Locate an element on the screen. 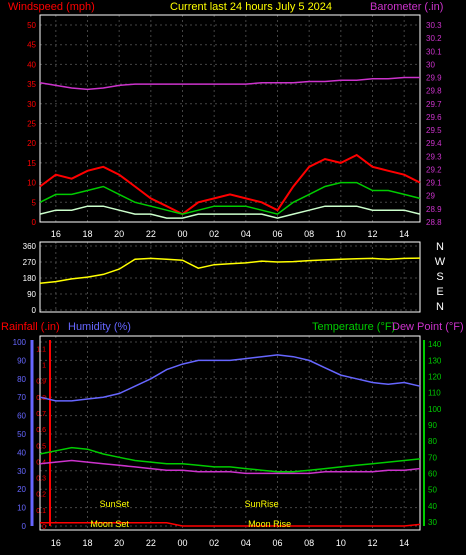  compass-label: N is located at coordinates (440, 307).